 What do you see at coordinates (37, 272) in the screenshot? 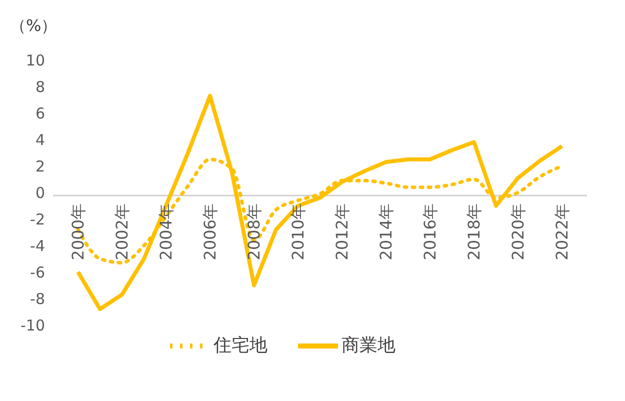
I see `y-tick-label: -6` at bounding box center [37, 272].